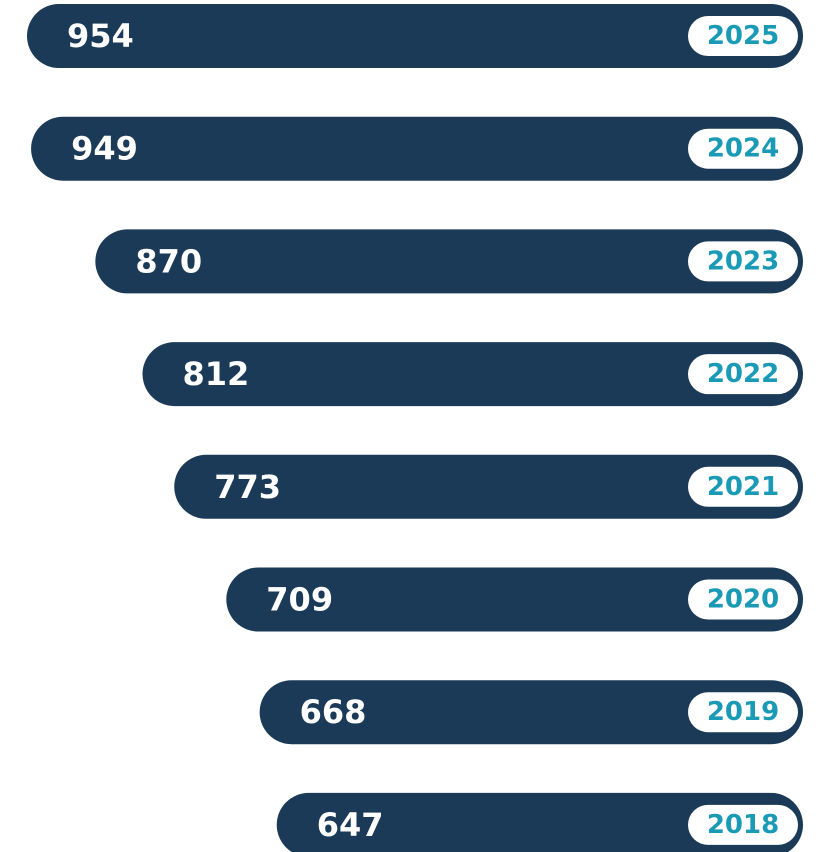 The image size is (821, 852). What do you see at coordinates (100, 36) in the screenshot?
I see `value-label: 954` at bounding box center [100, 36].